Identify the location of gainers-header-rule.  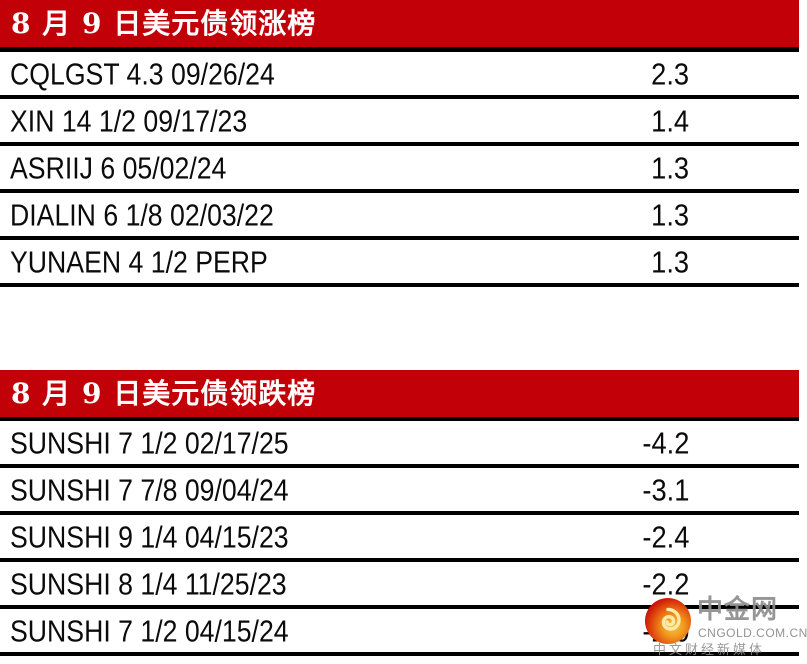
(399, 49).